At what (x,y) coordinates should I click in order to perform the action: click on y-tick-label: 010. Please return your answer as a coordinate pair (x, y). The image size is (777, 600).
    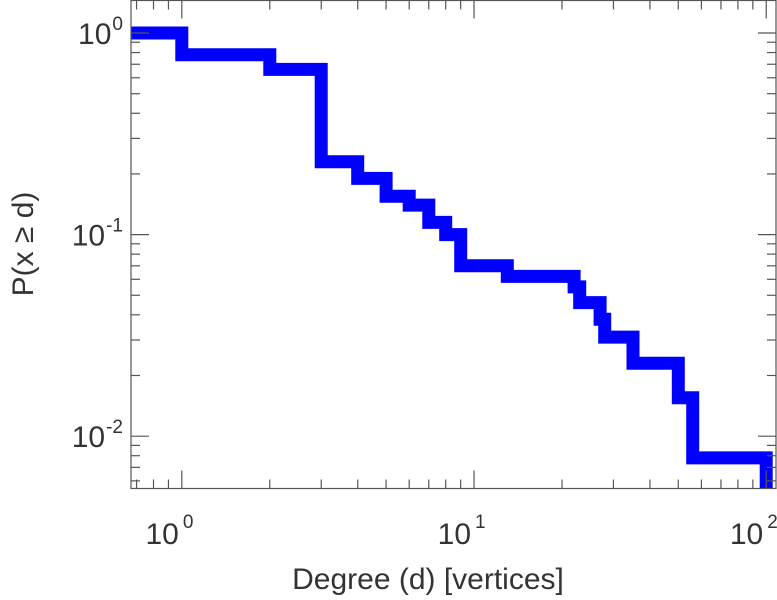
    Looking at the image, I should click on (100, 32).